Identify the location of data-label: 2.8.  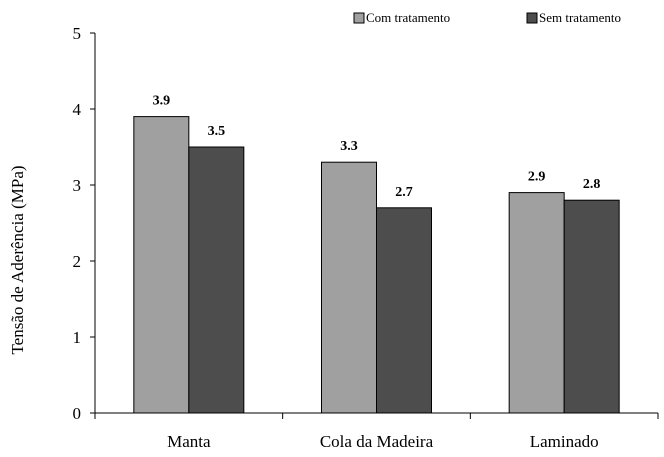
(592, 184).